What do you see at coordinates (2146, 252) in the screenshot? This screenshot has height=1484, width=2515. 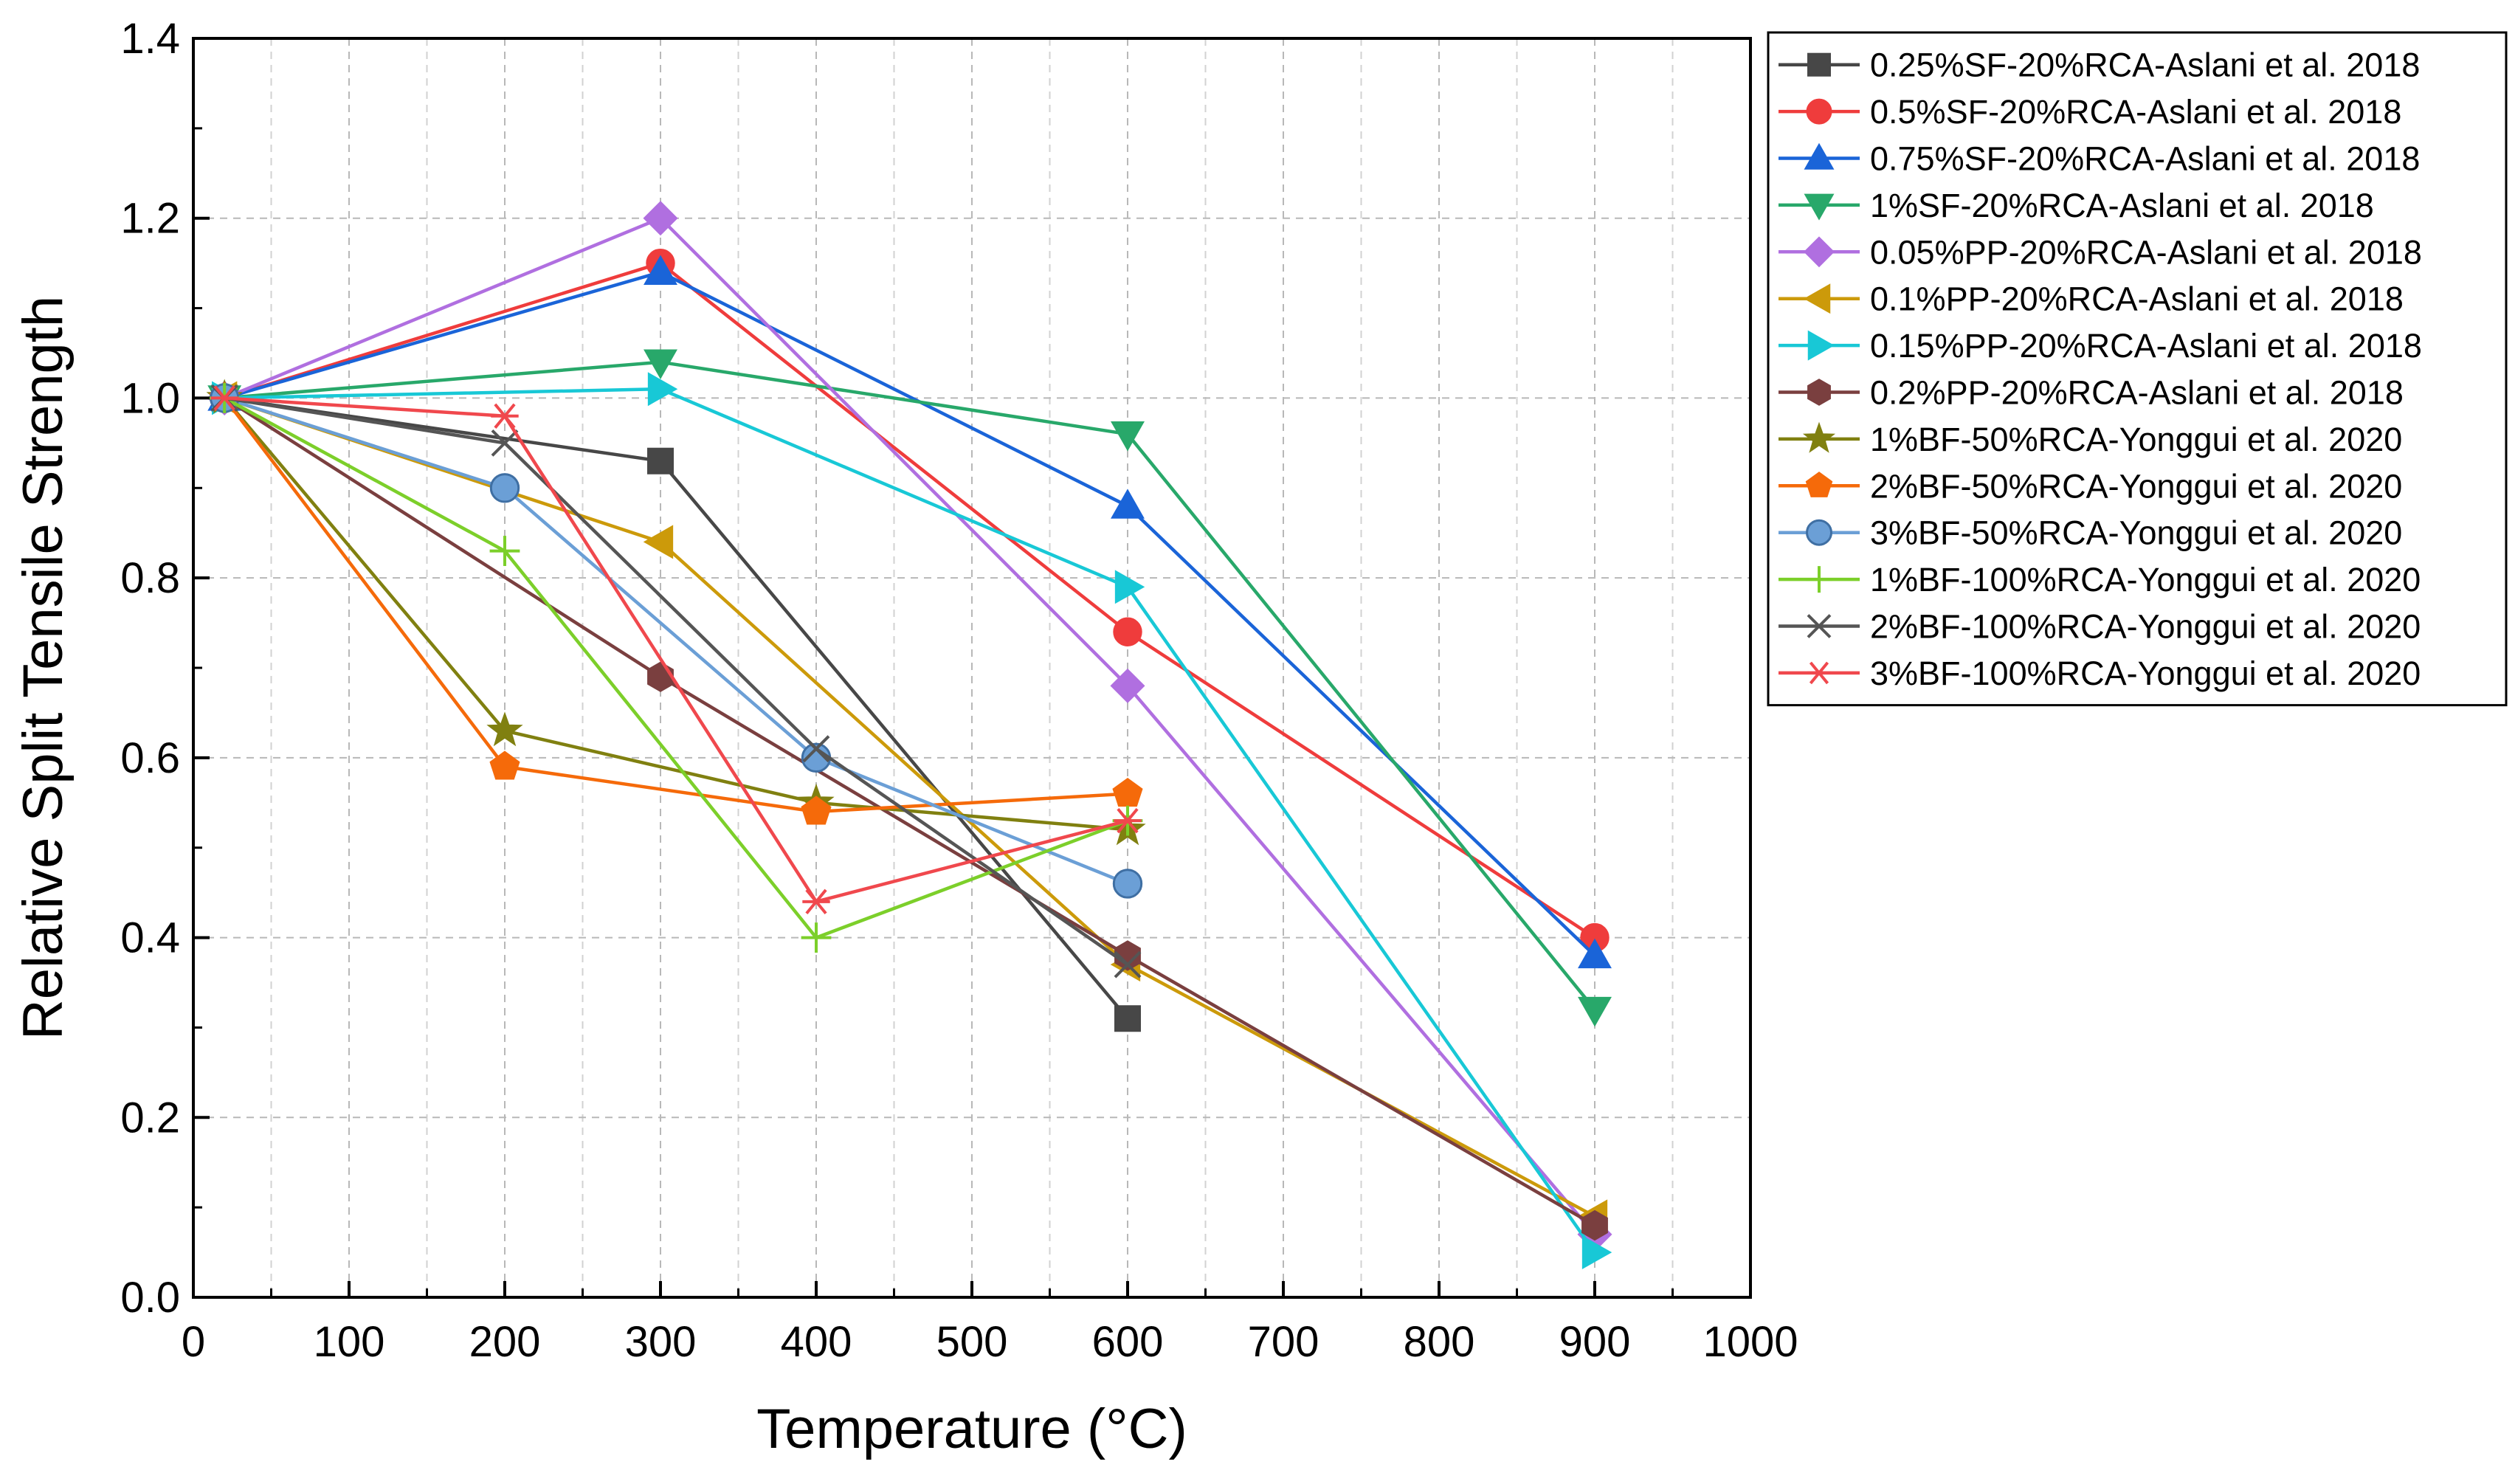 I see `legend-label: 0.05%PP-20%RCA-Aslani et al. 2018` at bounding box center [2146, 252].